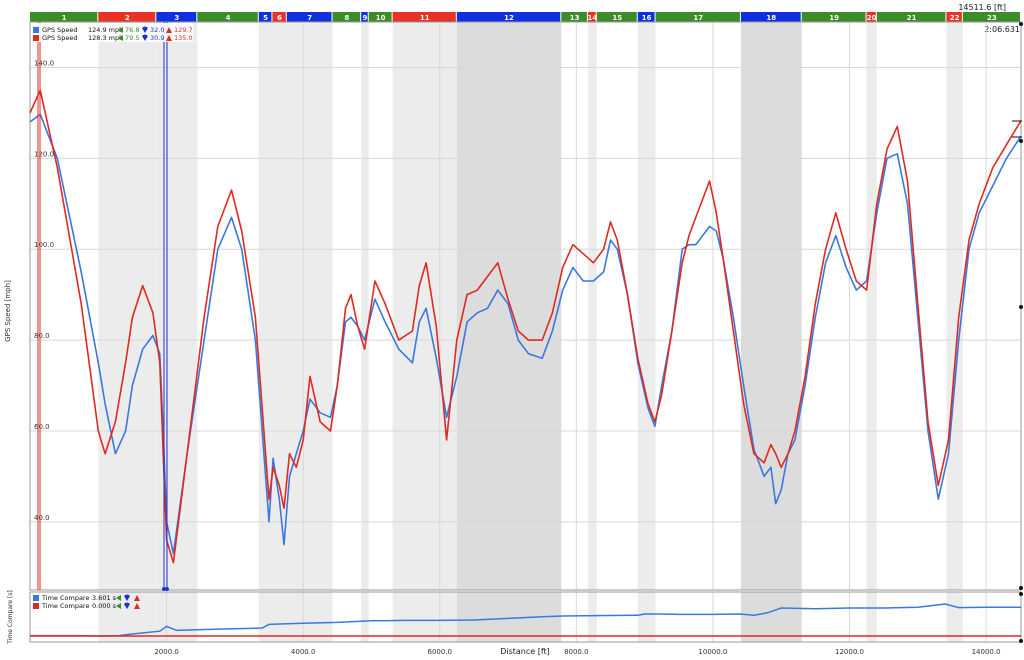 This screenshot has width=1024, height=660. I want to click on cursor-dot-a, so click(164, 589).